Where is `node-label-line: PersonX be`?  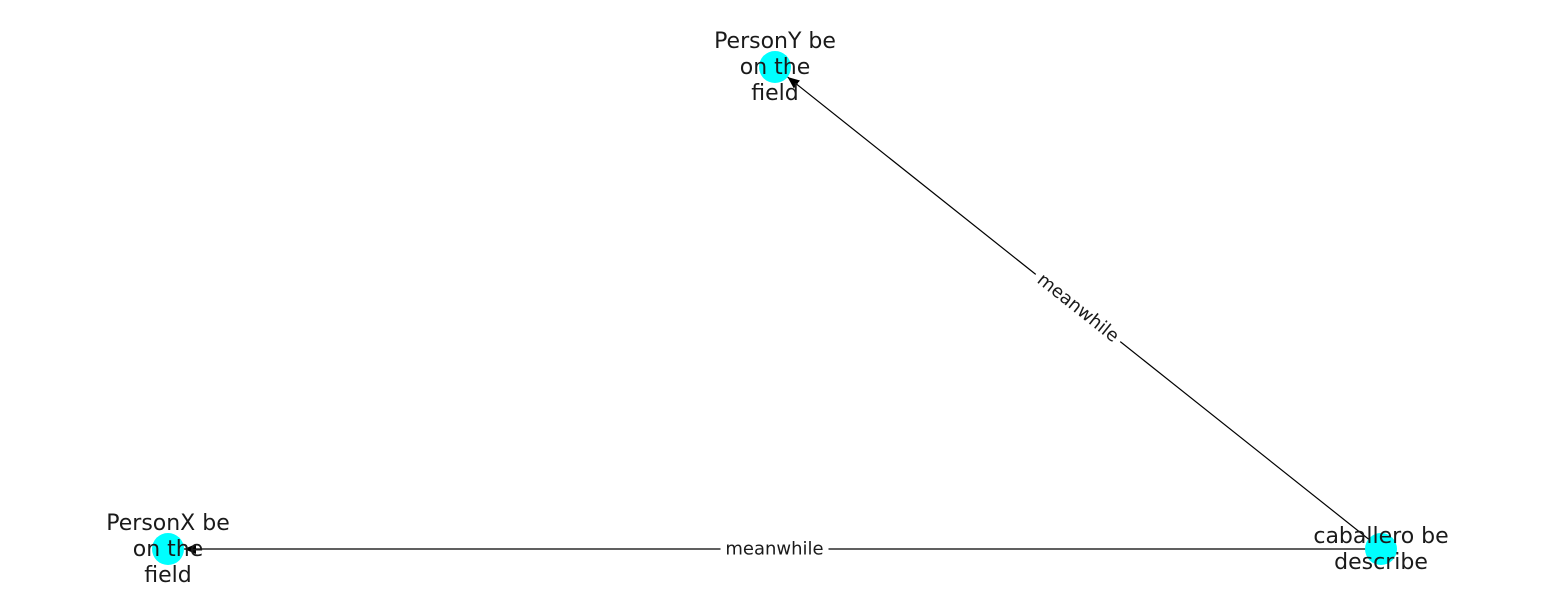 node-label-line: PersonX be is located at coordinates (168, 523).